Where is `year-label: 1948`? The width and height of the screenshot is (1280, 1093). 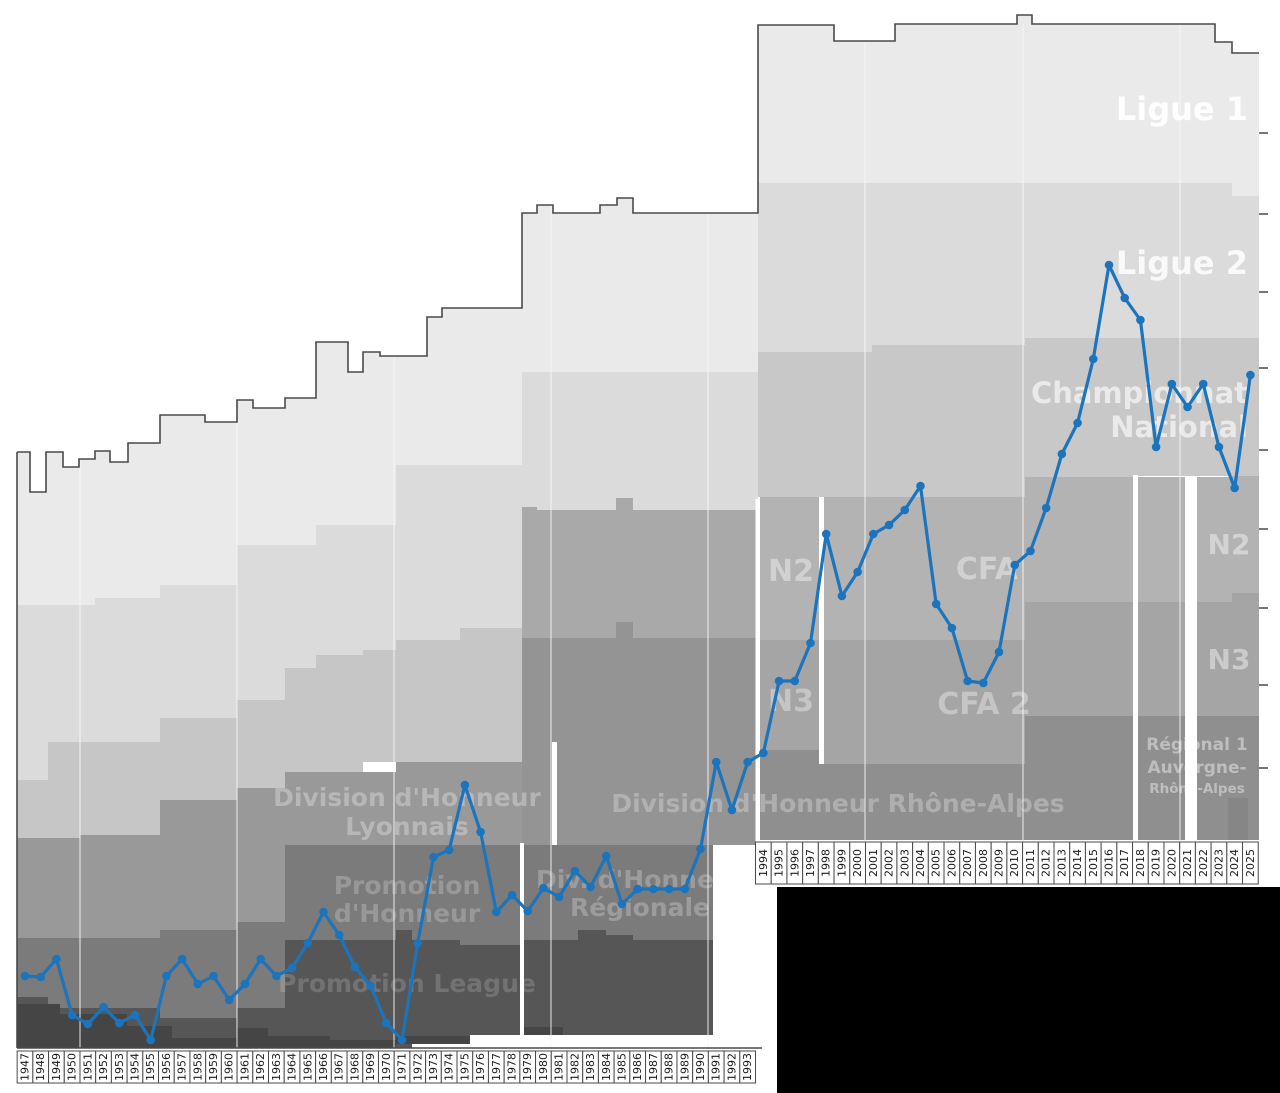
year-label: 1948 is located at coordinates (40, 1067).